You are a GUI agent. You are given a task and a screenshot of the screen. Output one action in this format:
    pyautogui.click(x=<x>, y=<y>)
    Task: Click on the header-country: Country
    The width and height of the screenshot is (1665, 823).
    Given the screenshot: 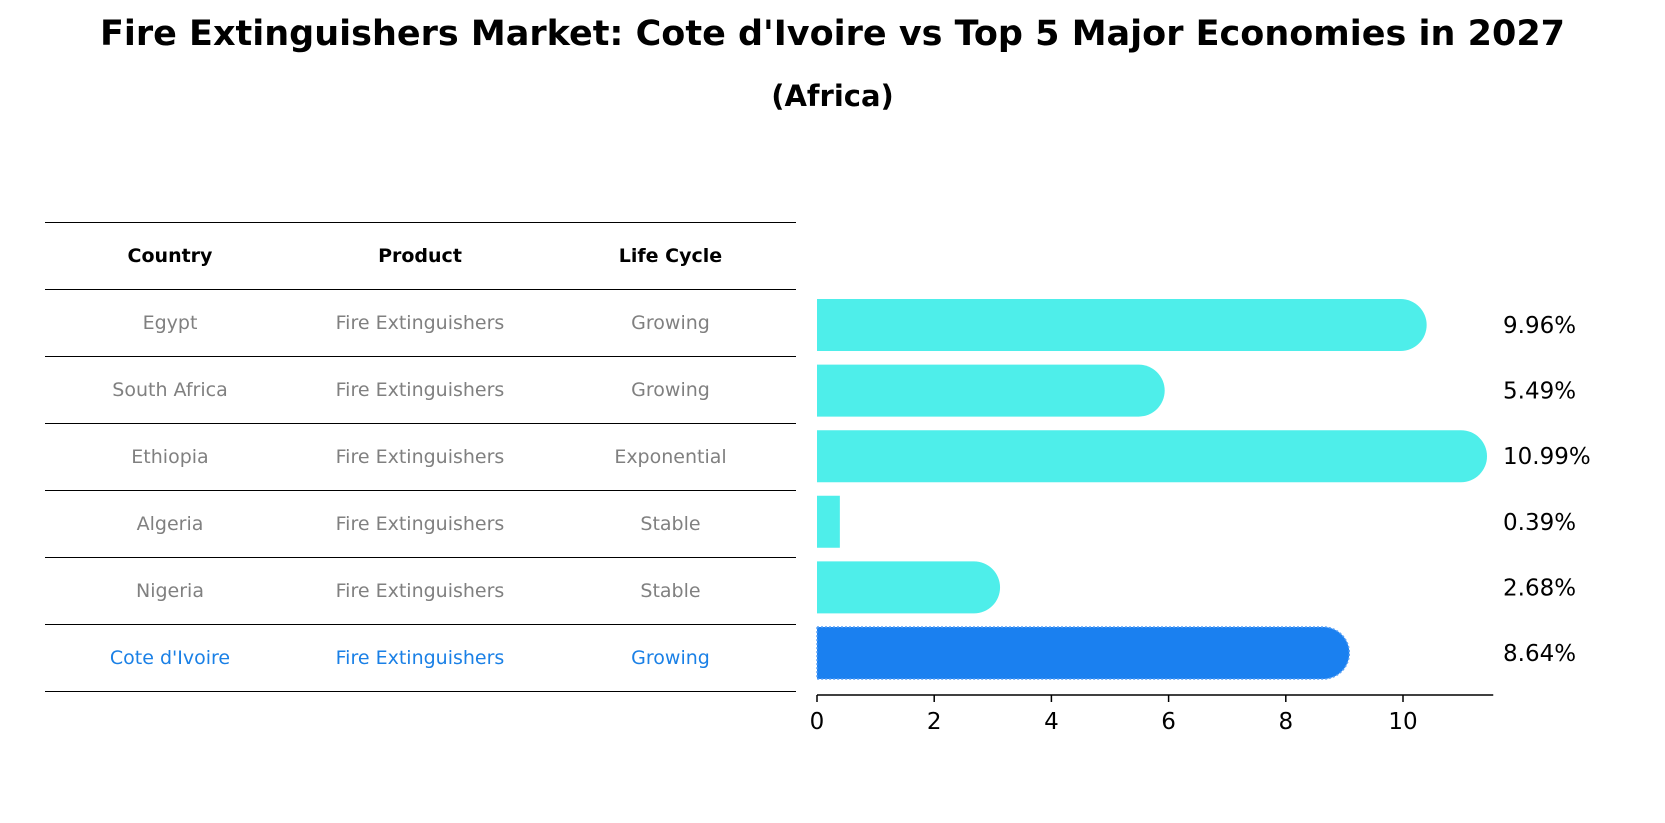 What is the action you would take?
    pyautogui.click(x=170, y=256)
    